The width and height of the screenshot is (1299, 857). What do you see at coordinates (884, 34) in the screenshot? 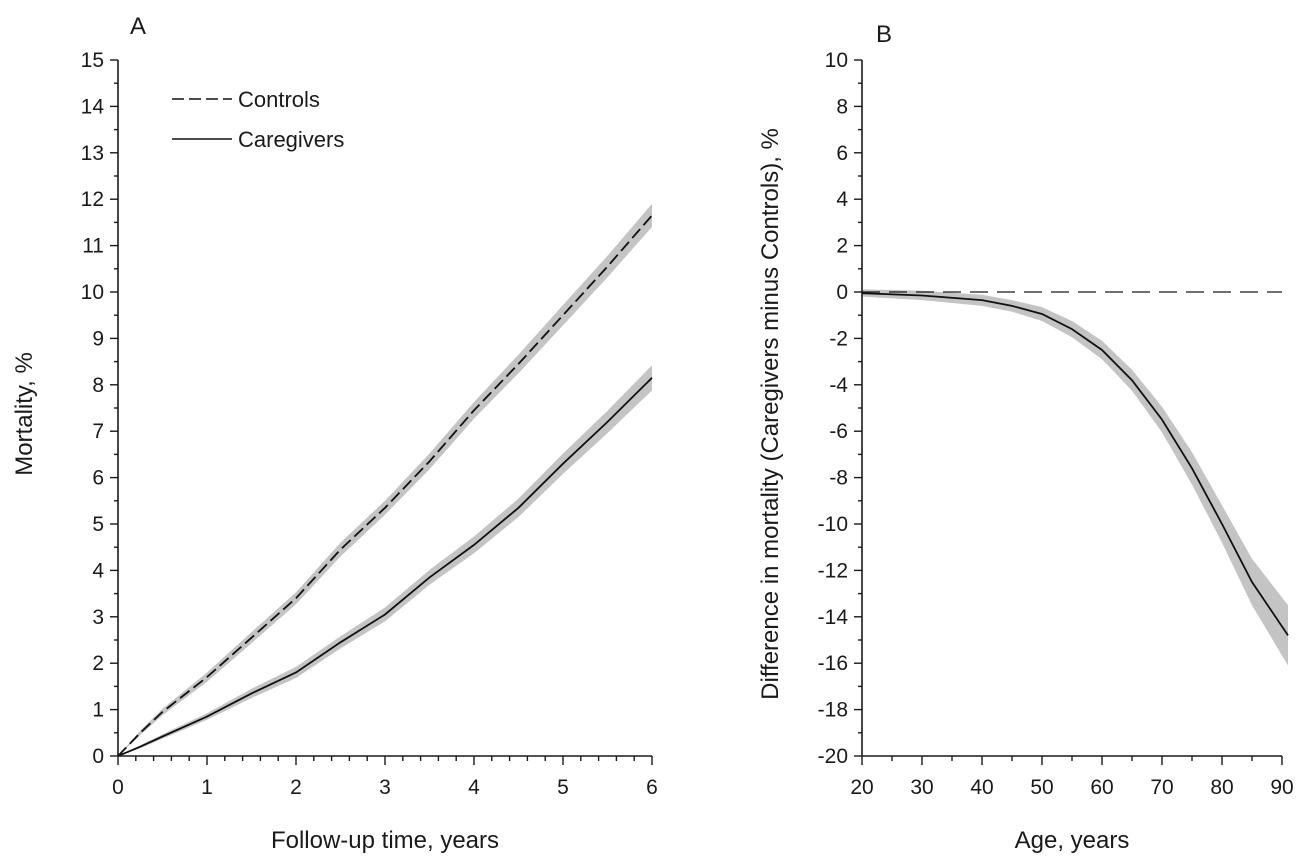
I see `panel-letter: B` at bounding box center [884, 34].